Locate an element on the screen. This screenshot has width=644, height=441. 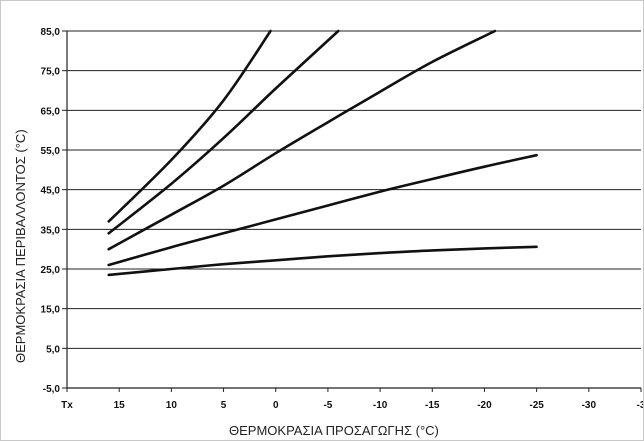
x-tick-label: 5 is located at coordinates (224, 405).